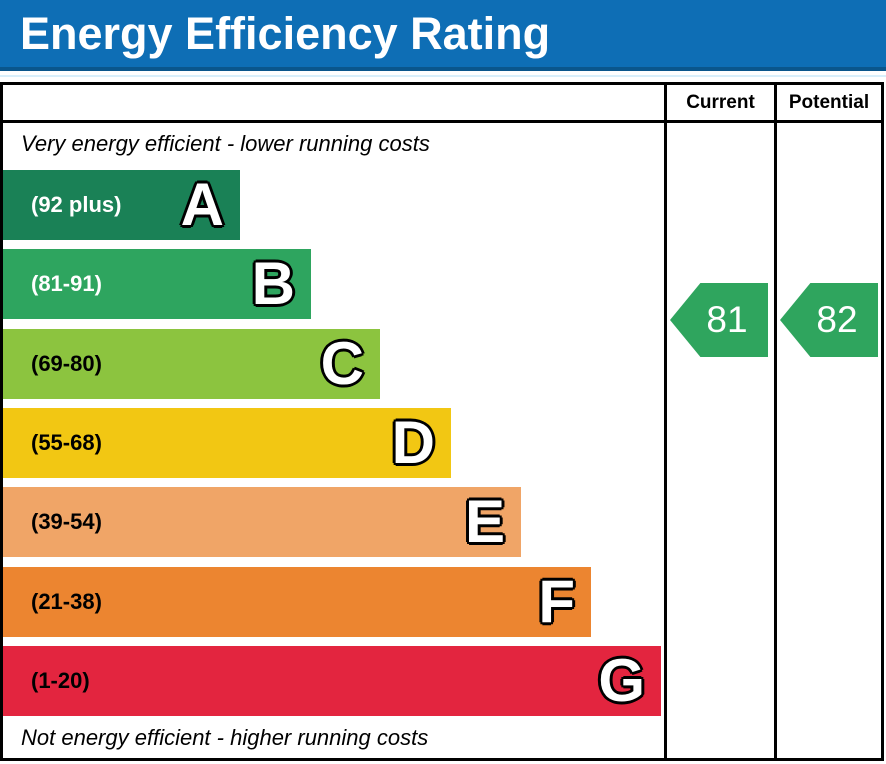  I want to click on band-F: (21-38) F, so click(297, 602).